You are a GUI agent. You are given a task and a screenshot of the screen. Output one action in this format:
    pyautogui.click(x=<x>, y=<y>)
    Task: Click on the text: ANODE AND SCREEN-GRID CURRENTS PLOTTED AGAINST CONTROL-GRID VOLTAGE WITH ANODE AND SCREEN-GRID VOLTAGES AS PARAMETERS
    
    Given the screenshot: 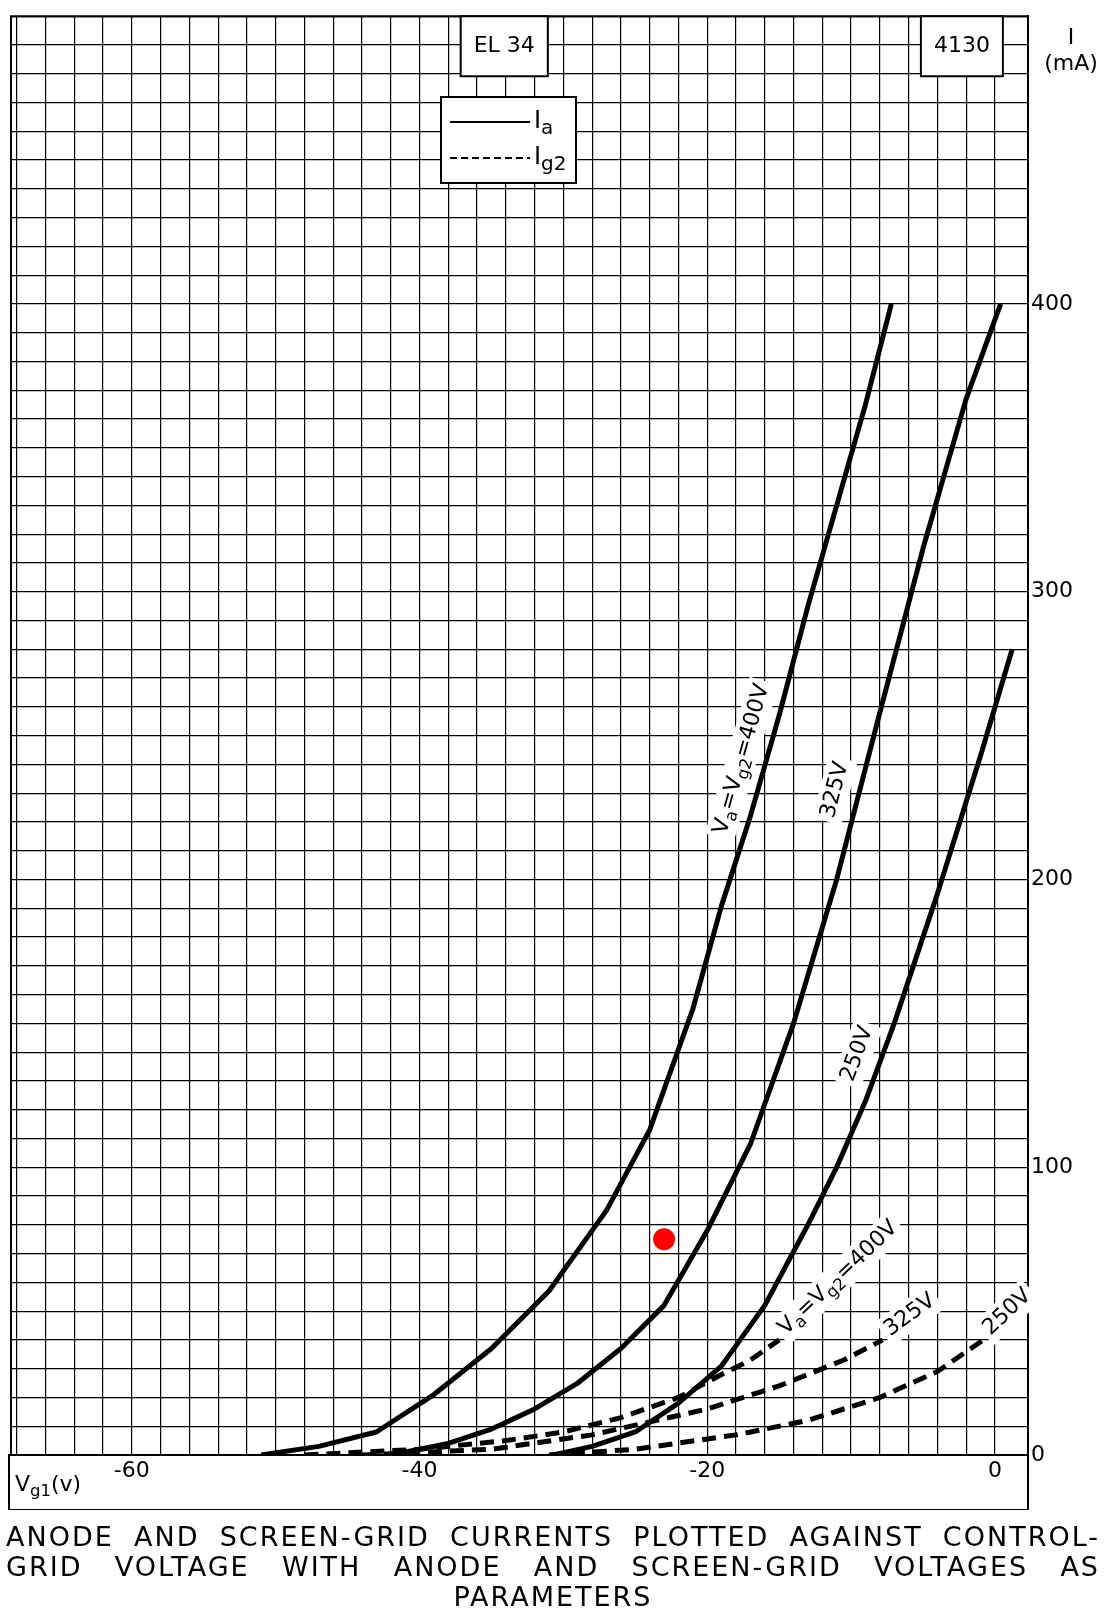 What is the action you would take?
    pyautogui.click(x=553, y=1566)
    